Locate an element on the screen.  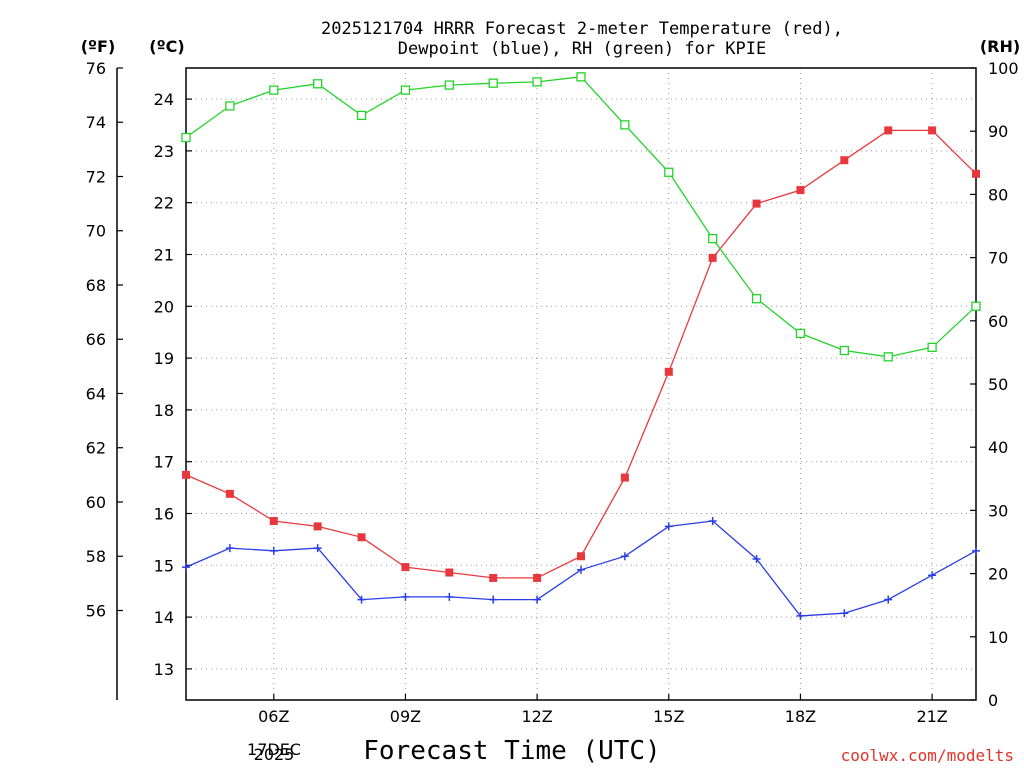
f-tick-label: 64 is located at coordinates (96, 393).